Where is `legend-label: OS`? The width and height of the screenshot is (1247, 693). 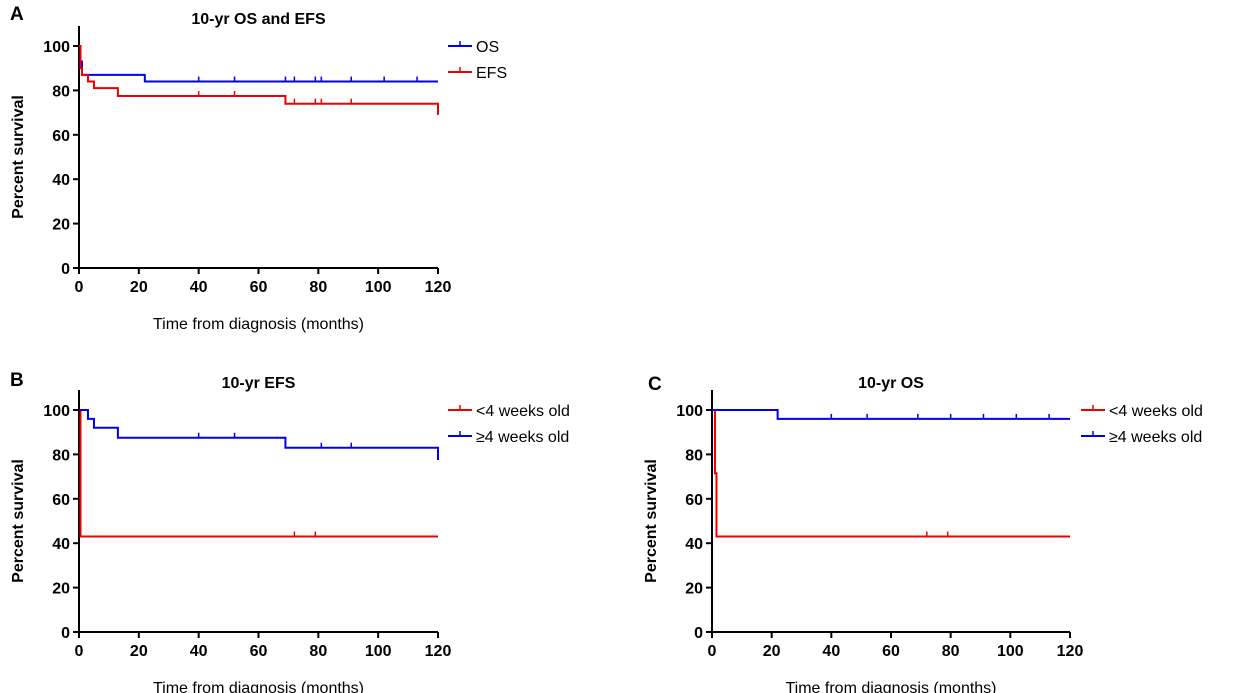 legend-label: OS is located at coordinates (487, 47).